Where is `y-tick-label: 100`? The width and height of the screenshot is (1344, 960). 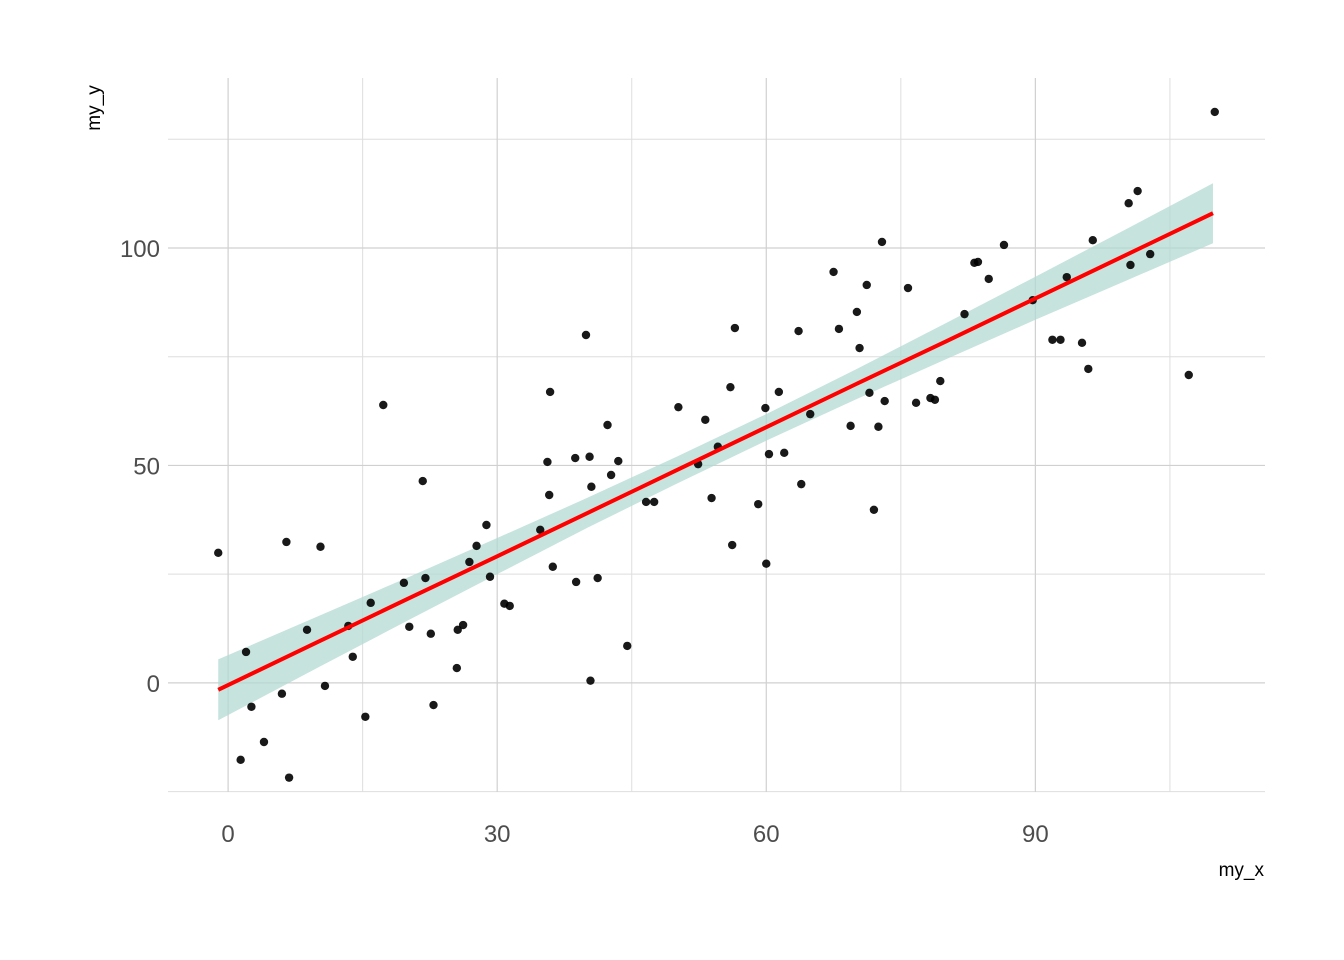 y-tick-label: 100 is located at coordinates (140, 249).